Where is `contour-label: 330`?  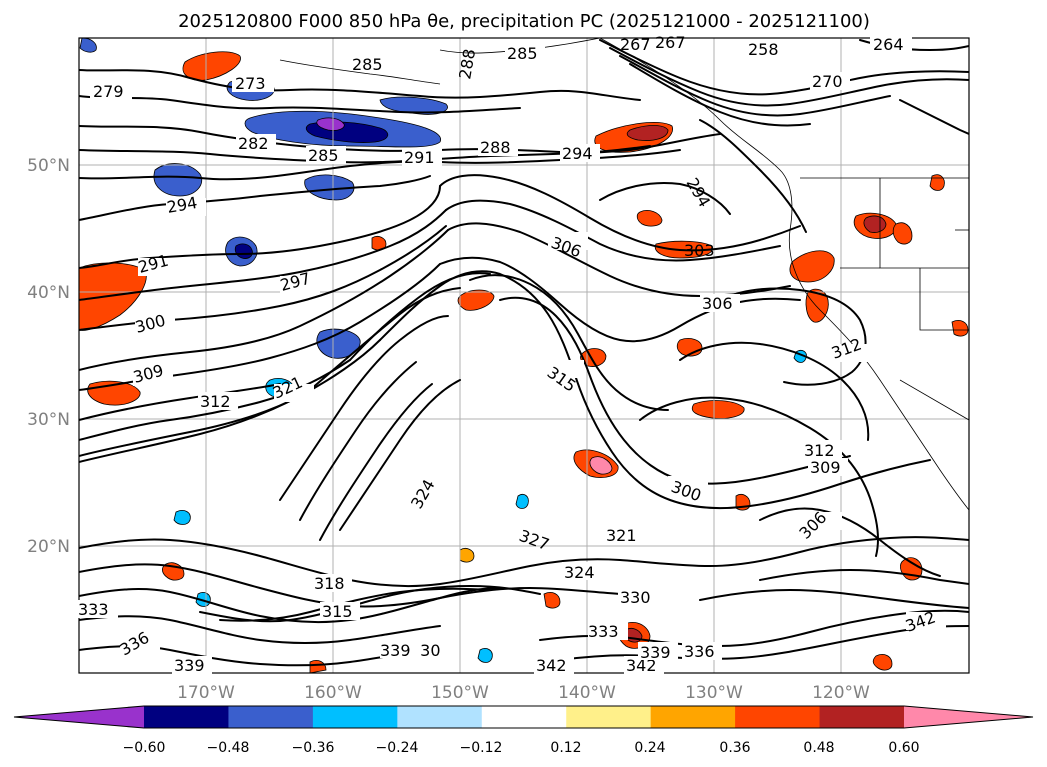 contour-label: 330 is located at coordinates (635, 597).